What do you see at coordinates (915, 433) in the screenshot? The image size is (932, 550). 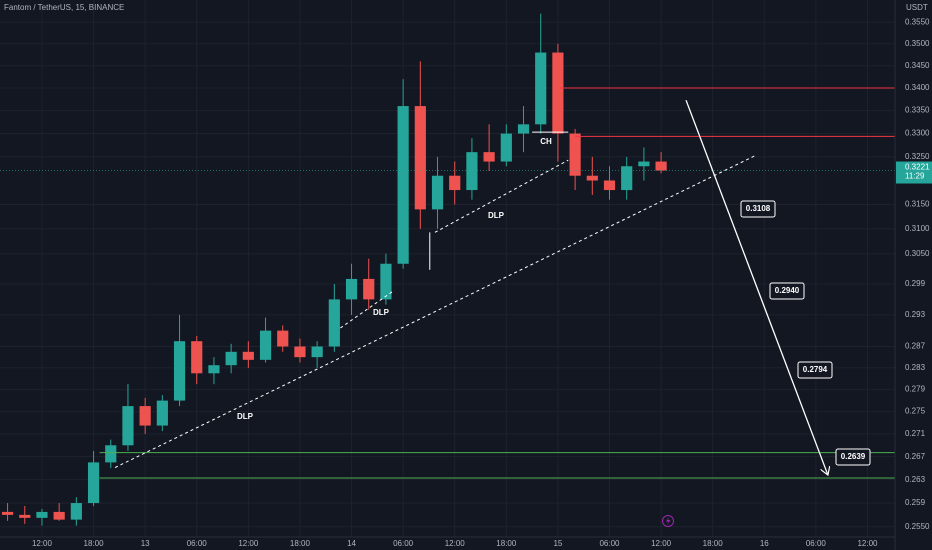 I see `y-tick-label: 0.271` at bounding box center [915, 433].